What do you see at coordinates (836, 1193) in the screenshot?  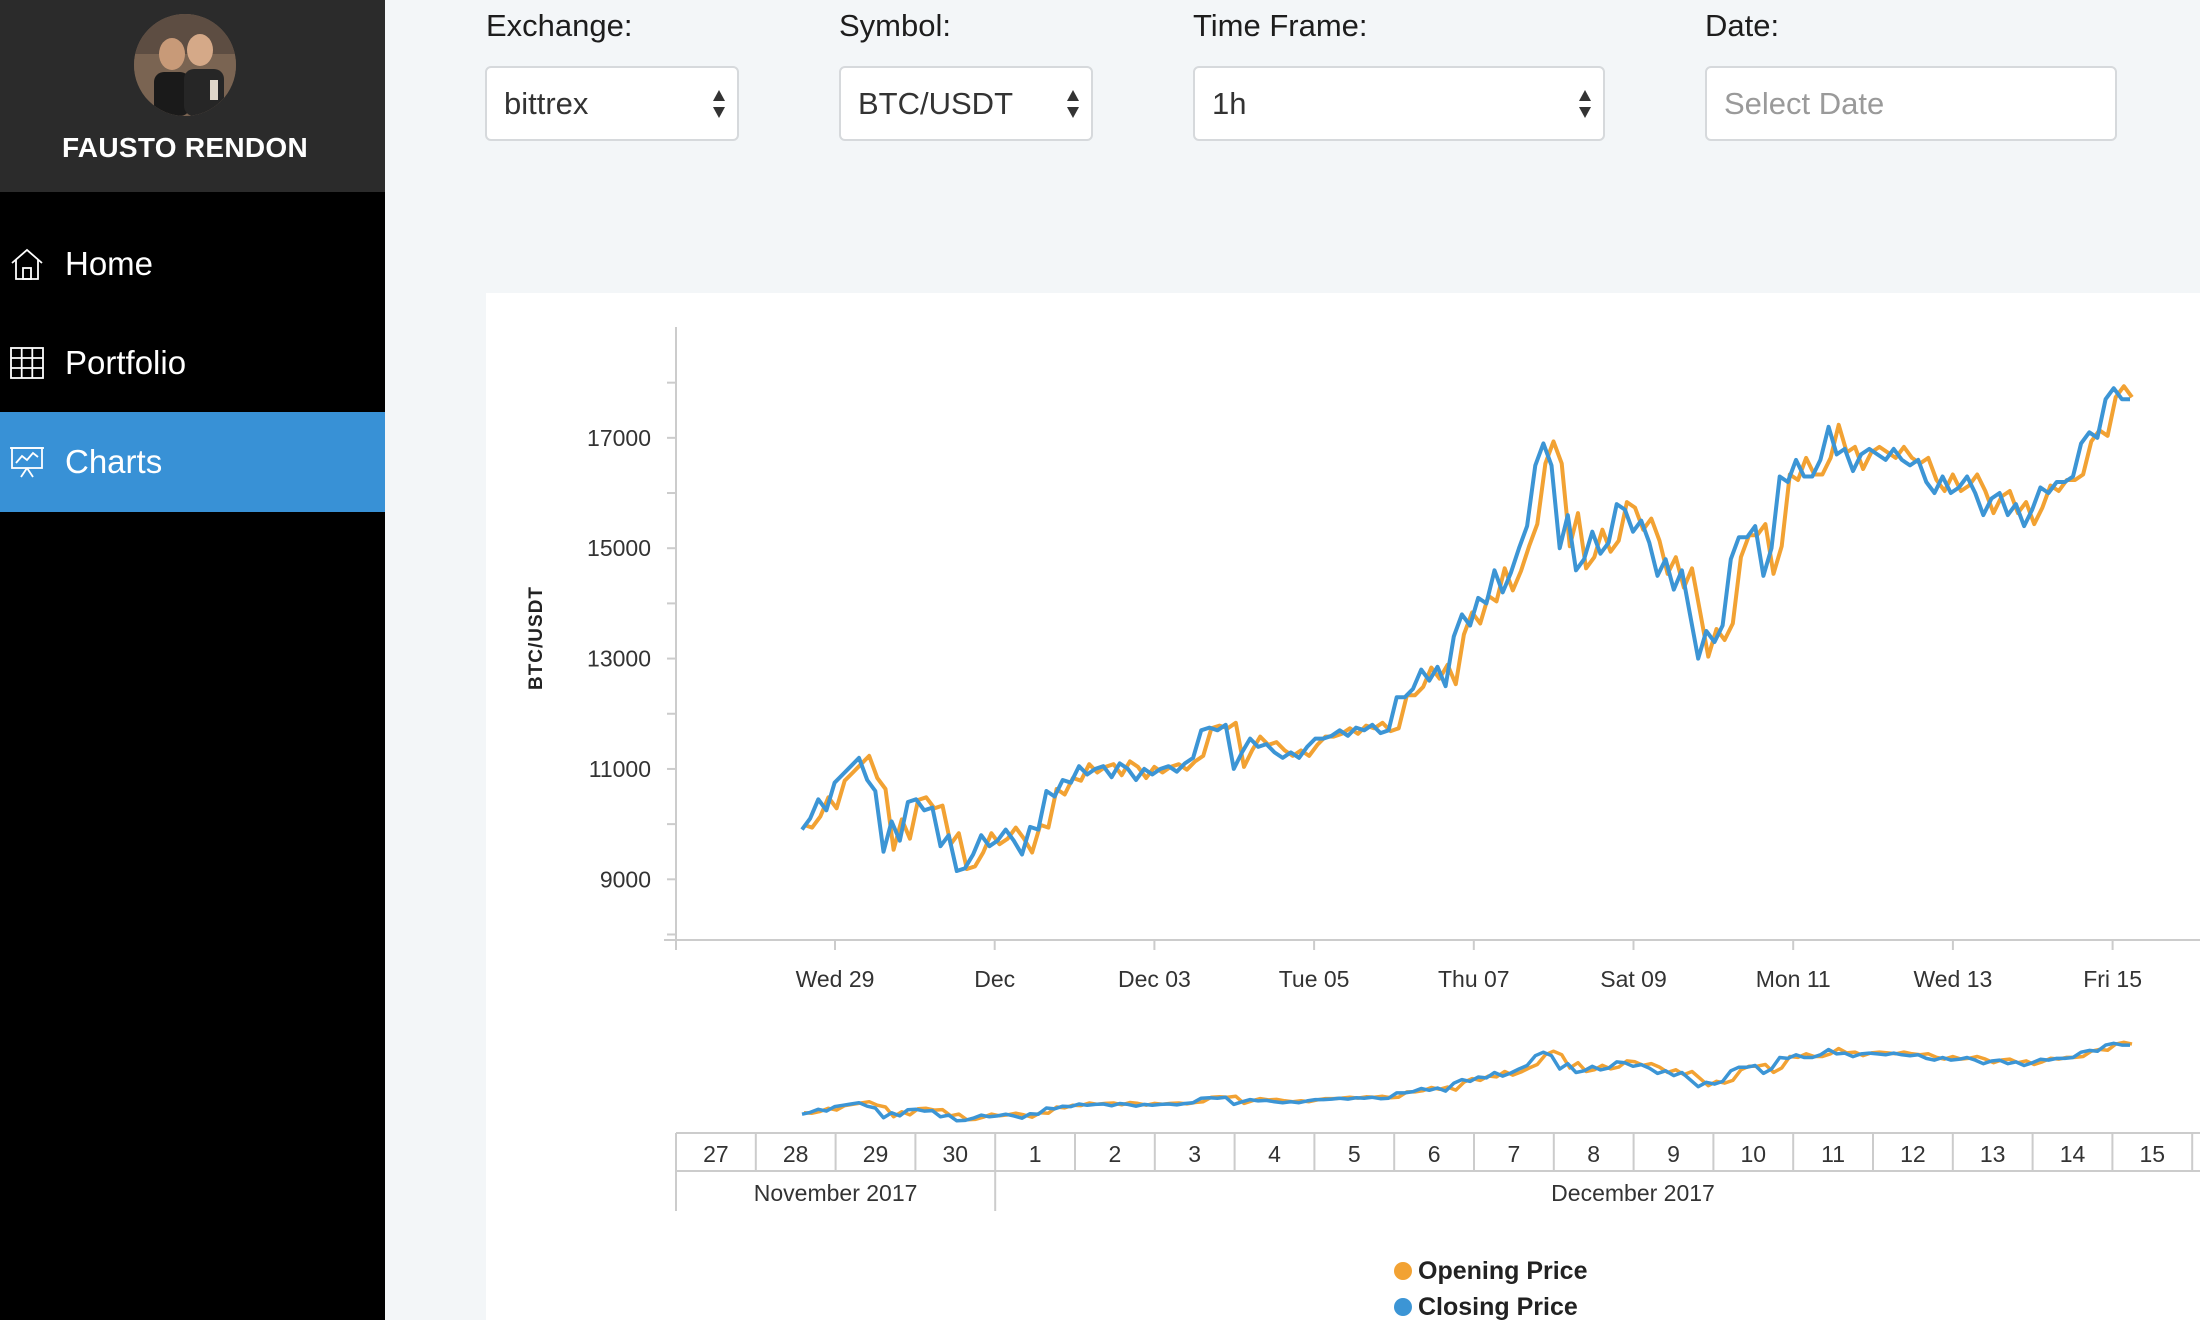 I see `navigator-month-label: November 2017` at bounding box center [836, 1193].